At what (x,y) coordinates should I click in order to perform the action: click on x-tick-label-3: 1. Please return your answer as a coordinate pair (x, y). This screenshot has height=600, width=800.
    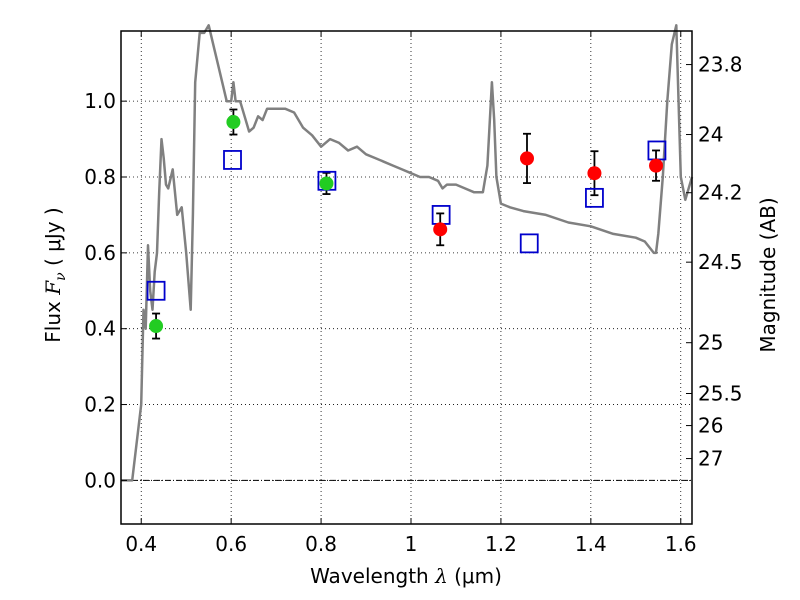
    Looking at the image, I should click on (411, 544).